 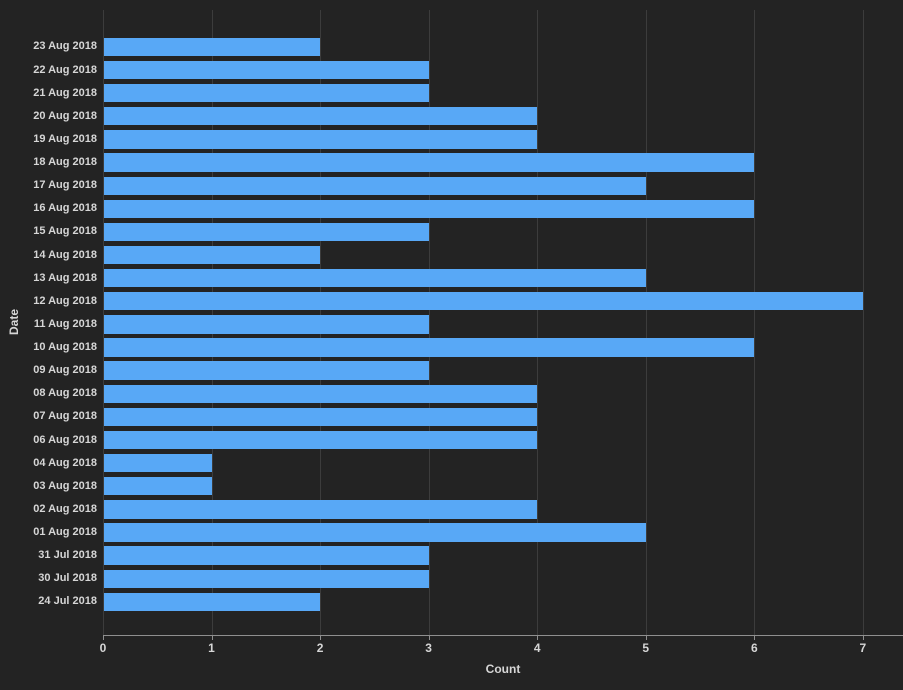 I want to click on y-tick-label: 03 Aug 2018, so click(x=65, y=485).